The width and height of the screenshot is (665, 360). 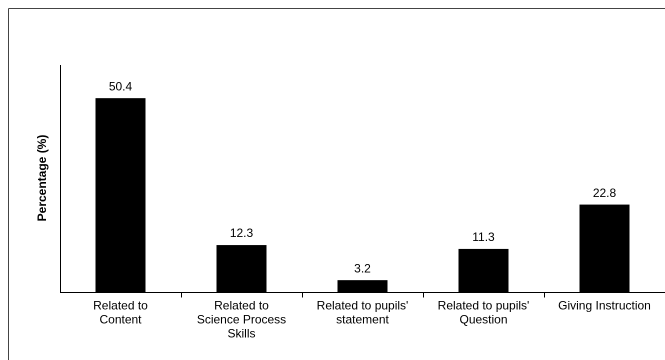 What do you see at coordinates (42, 178) in the screenshot?
I see `y-axis-title: Percentage (%)` at bounding box center [42, 178].